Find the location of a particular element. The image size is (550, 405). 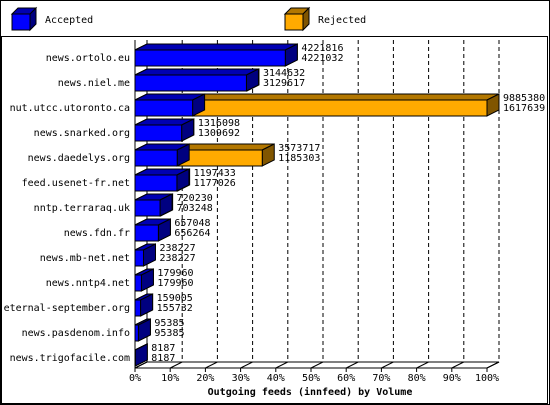

x-tick-label: 30% is located at coordinates (241, 378).